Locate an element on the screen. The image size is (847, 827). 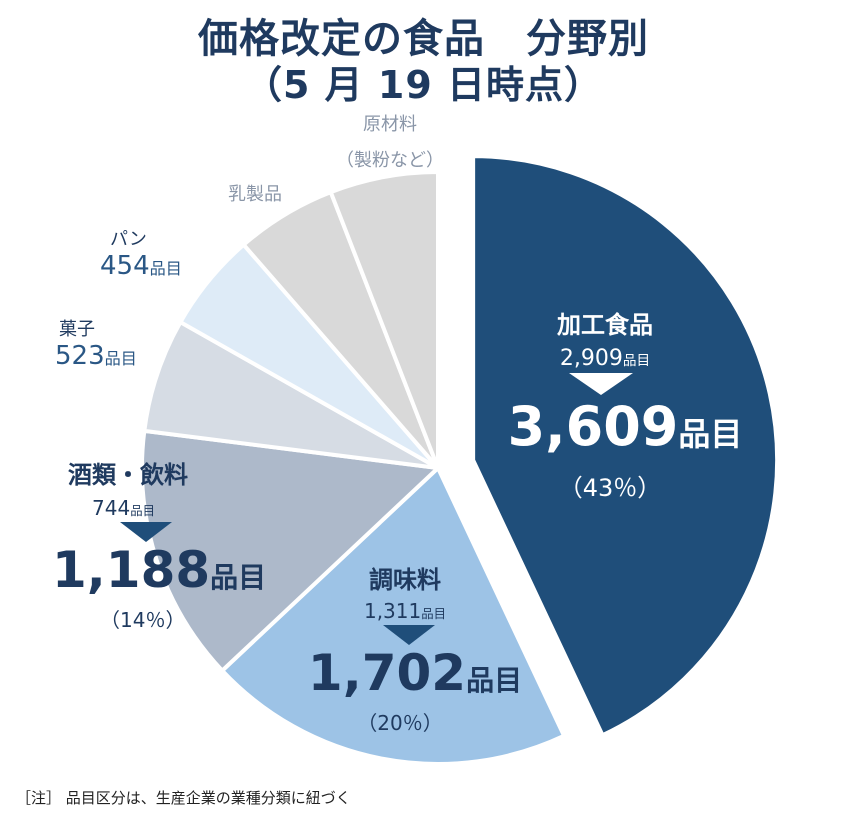
label-chomi-value: 1,702 is located at coordinates (387, 673).